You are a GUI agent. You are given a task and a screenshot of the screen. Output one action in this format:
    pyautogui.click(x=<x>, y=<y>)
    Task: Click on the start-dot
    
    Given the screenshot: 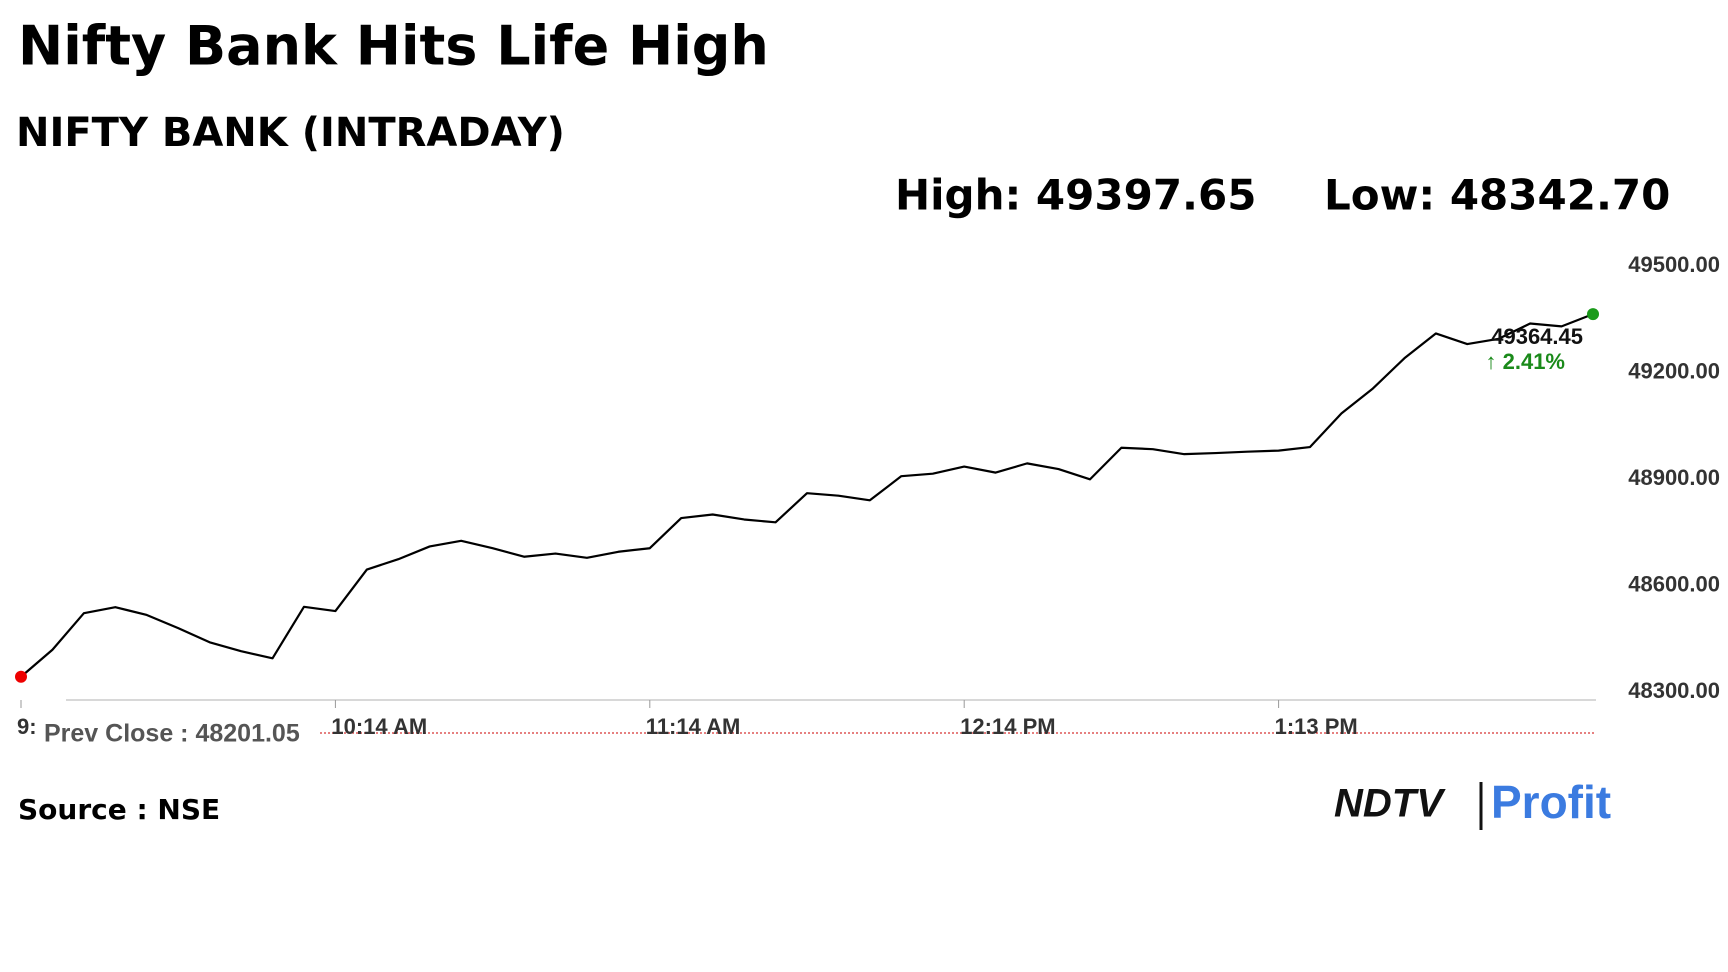 What is the action you would take?
    pyautogui.click(x=21, y=676)
    